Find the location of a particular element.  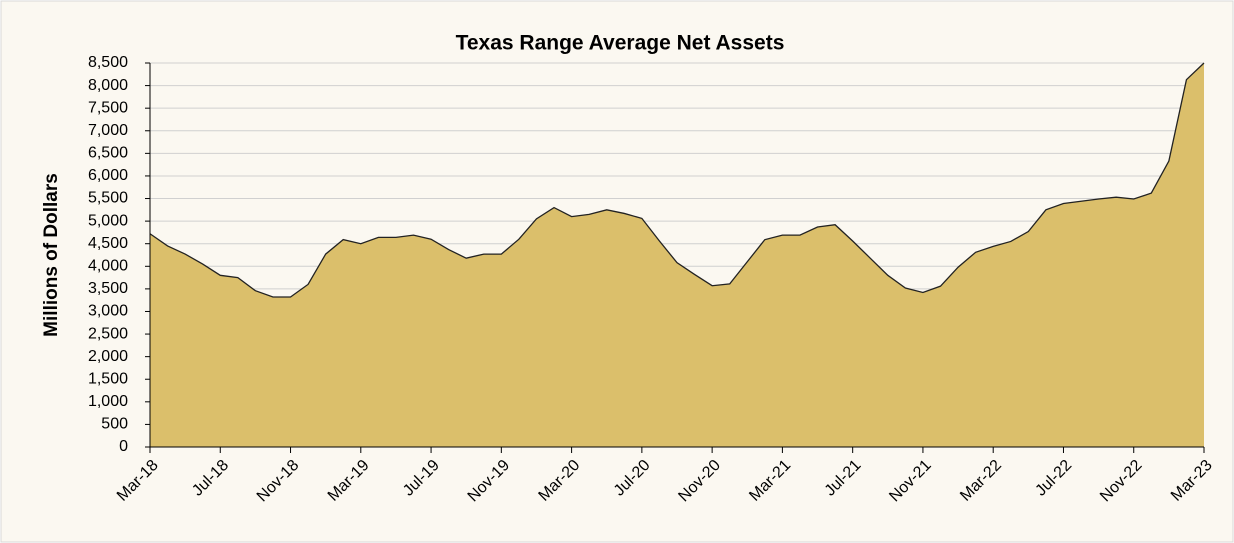

y-tick-label: 5,500 is located at coordinates (108, 198).